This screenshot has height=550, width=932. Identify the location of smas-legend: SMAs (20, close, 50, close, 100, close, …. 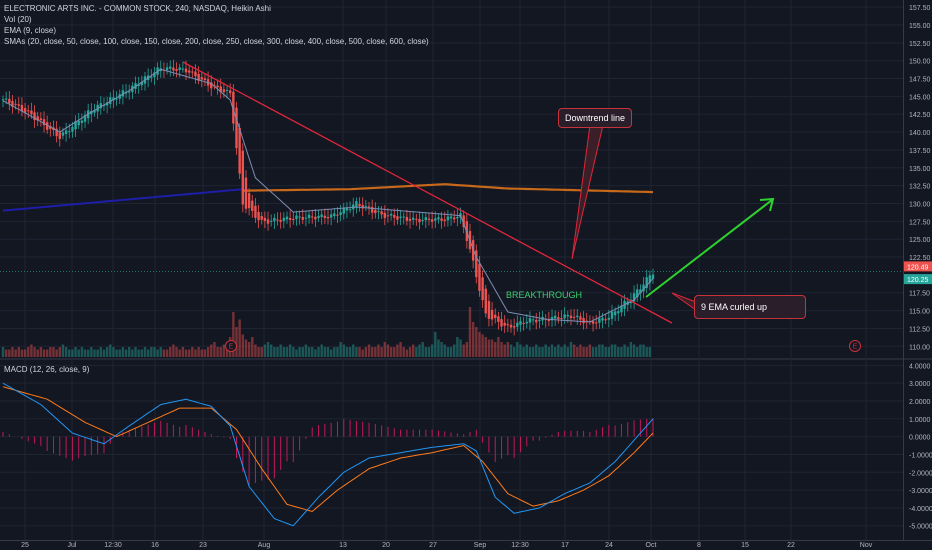
(216, 41).